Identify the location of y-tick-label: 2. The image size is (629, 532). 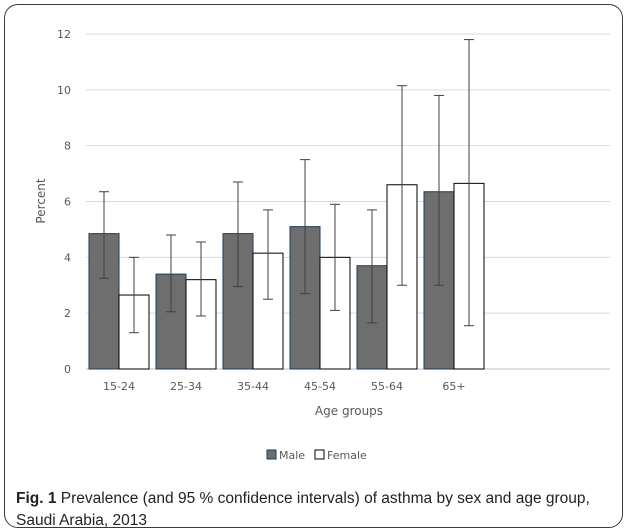
(67, 313).